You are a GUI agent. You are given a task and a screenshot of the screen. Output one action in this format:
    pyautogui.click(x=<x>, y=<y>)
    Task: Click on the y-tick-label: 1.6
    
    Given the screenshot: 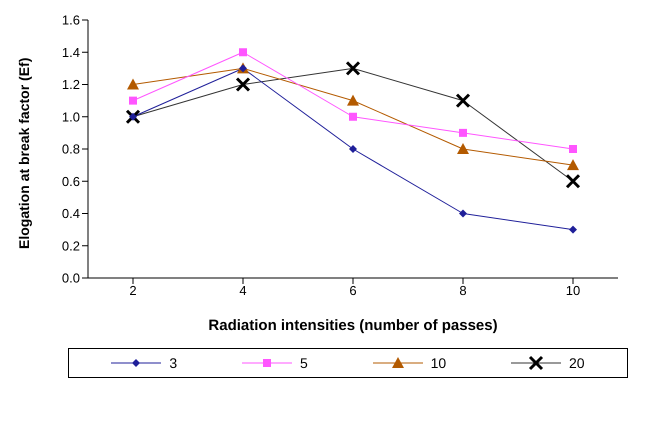 What is the action you would take?
    pyautogui.click(x=71, y=20)
    